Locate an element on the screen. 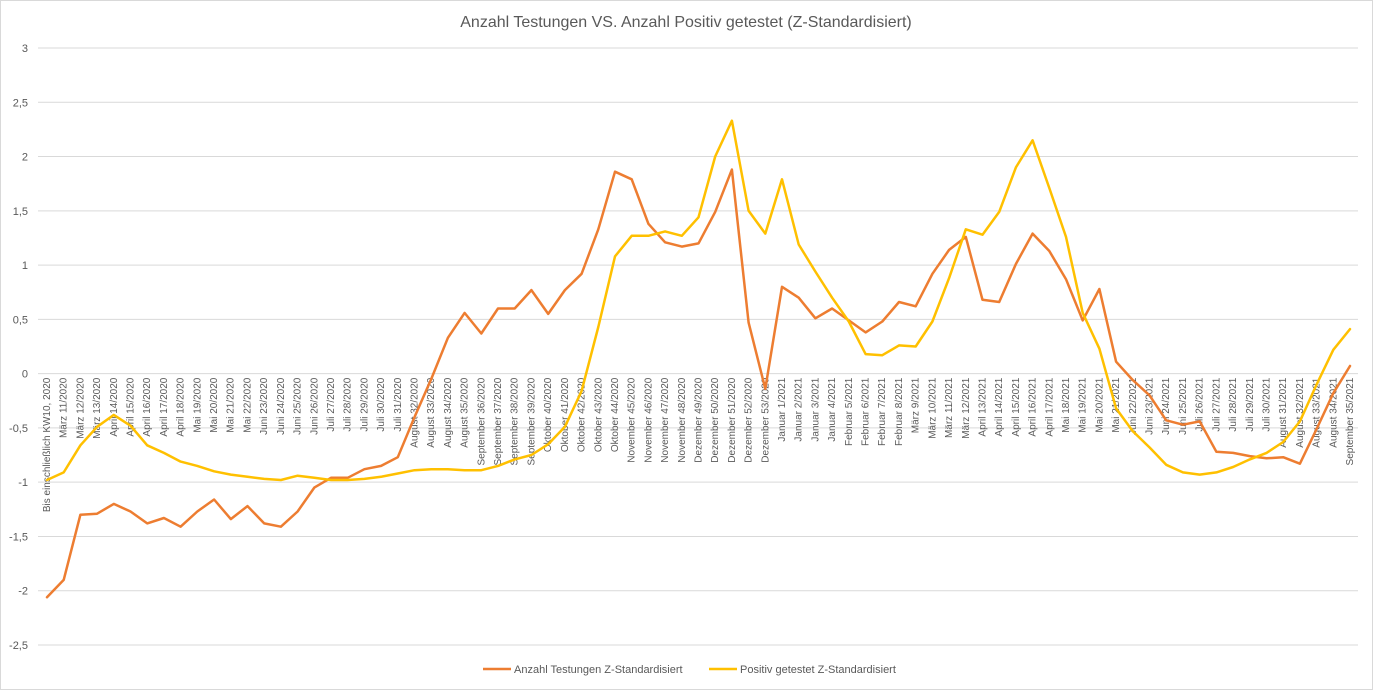  x-tick-label: Mai 21/2021 is located at coordinates (1116, 404).